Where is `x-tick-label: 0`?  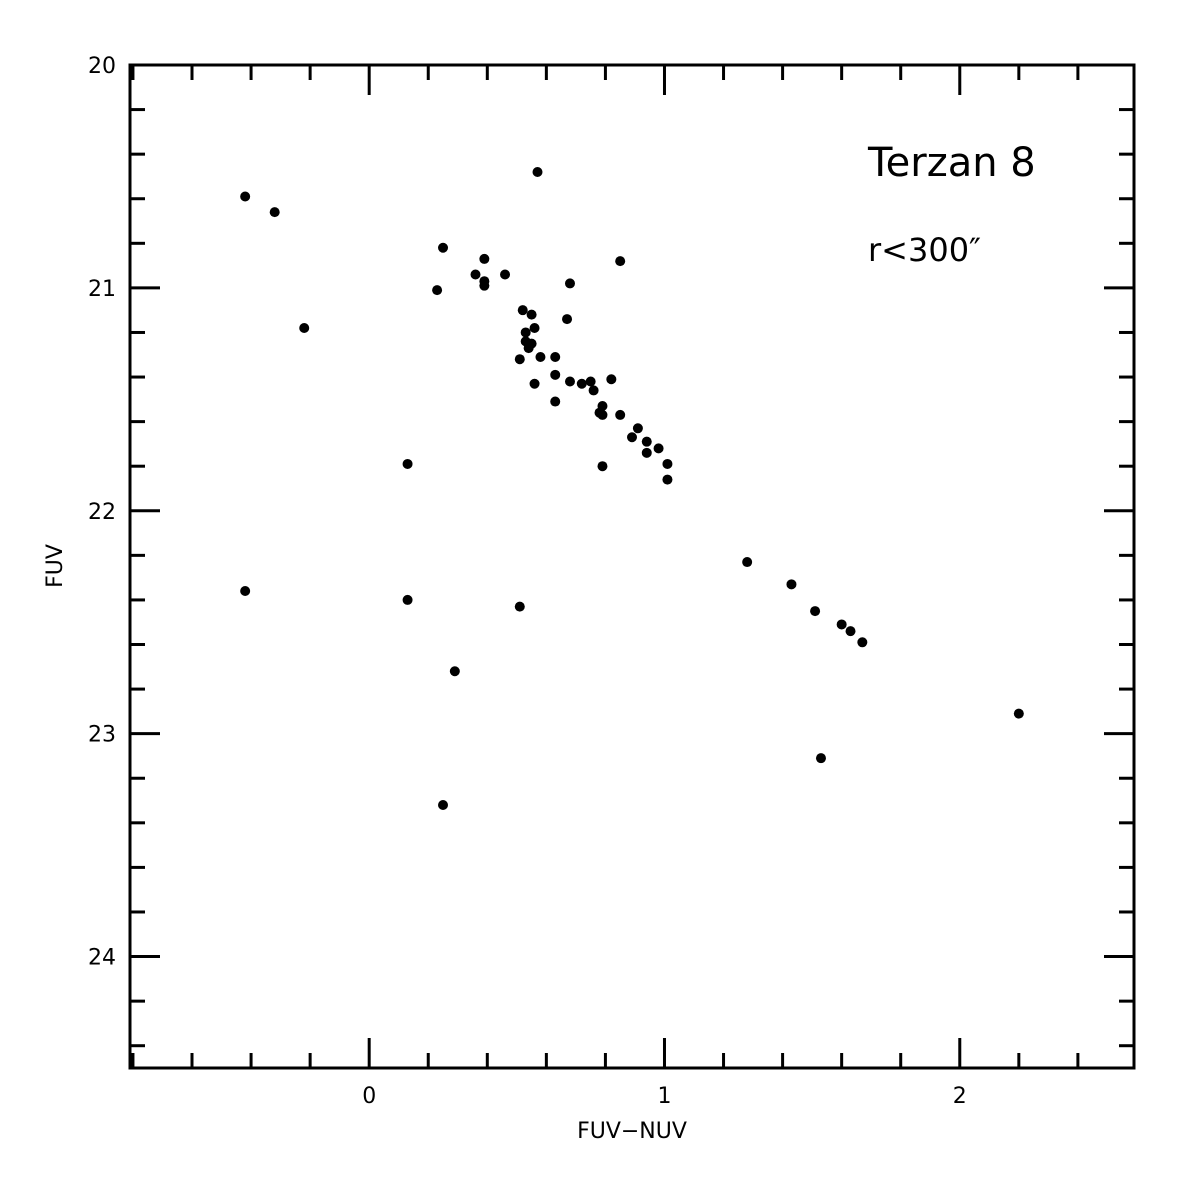 x-tick-label: 0 is located at coordinates (369, 1096).